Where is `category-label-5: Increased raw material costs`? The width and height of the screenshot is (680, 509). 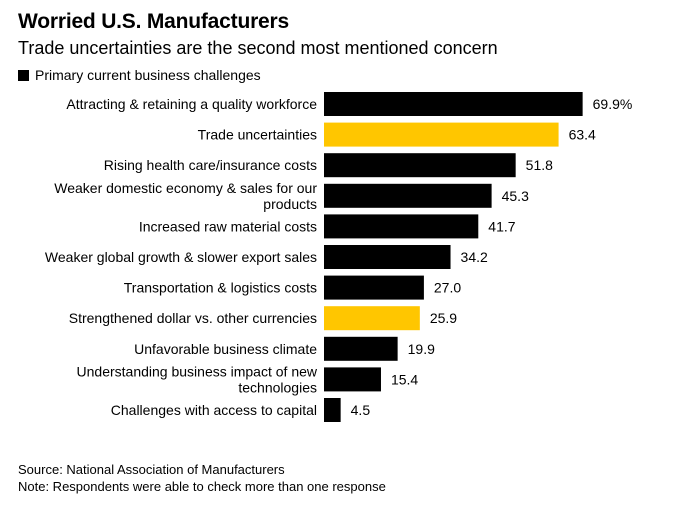
category-label-5: Increased raw material costs is located at coordinates (228, 226).